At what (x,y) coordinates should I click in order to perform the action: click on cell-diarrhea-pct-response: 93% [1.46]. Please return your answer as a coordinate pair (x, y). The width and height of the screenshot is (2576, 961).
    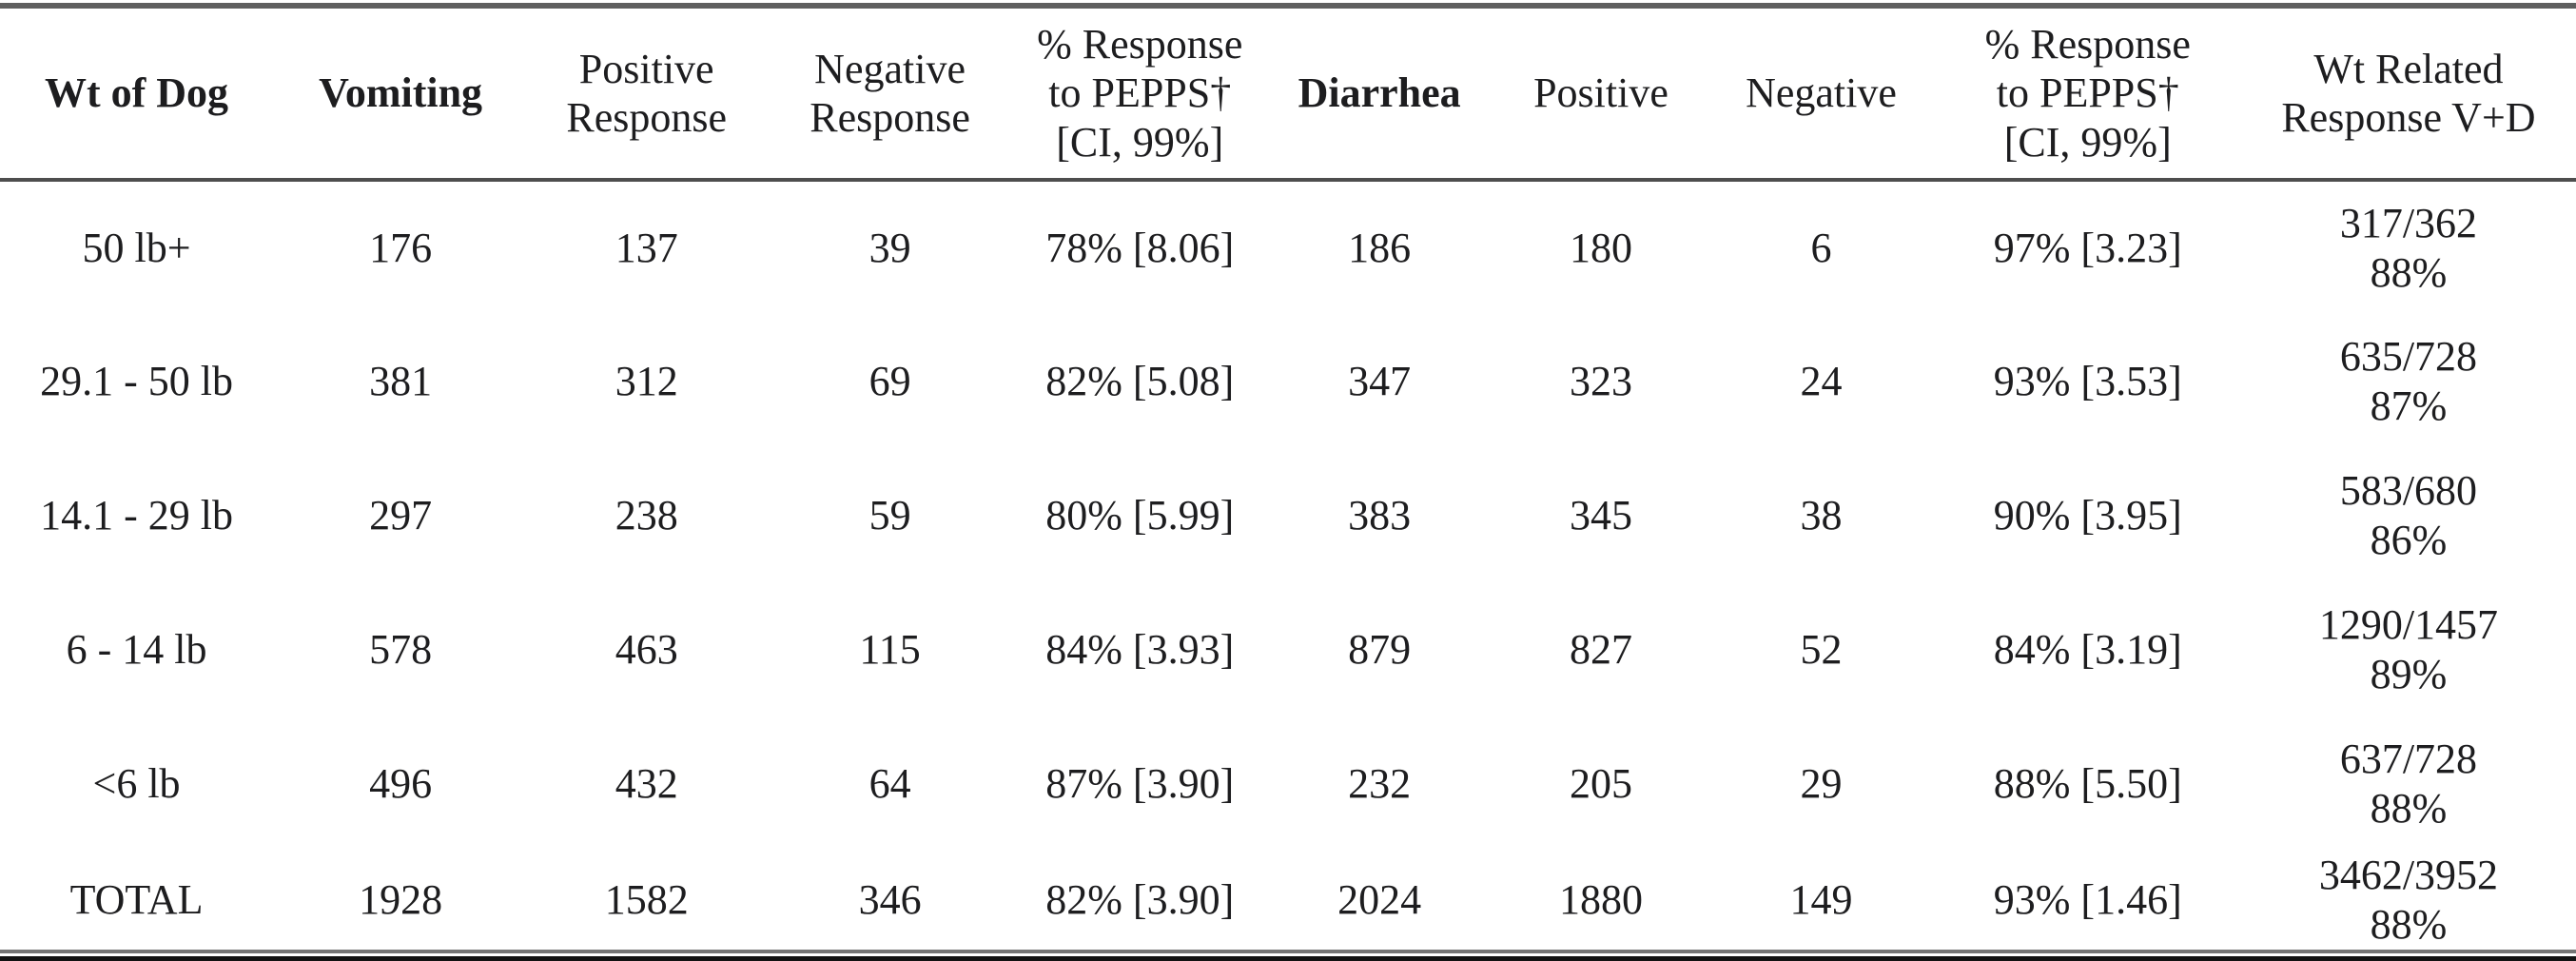
    Looking at the image, I should click on (2087, 900).